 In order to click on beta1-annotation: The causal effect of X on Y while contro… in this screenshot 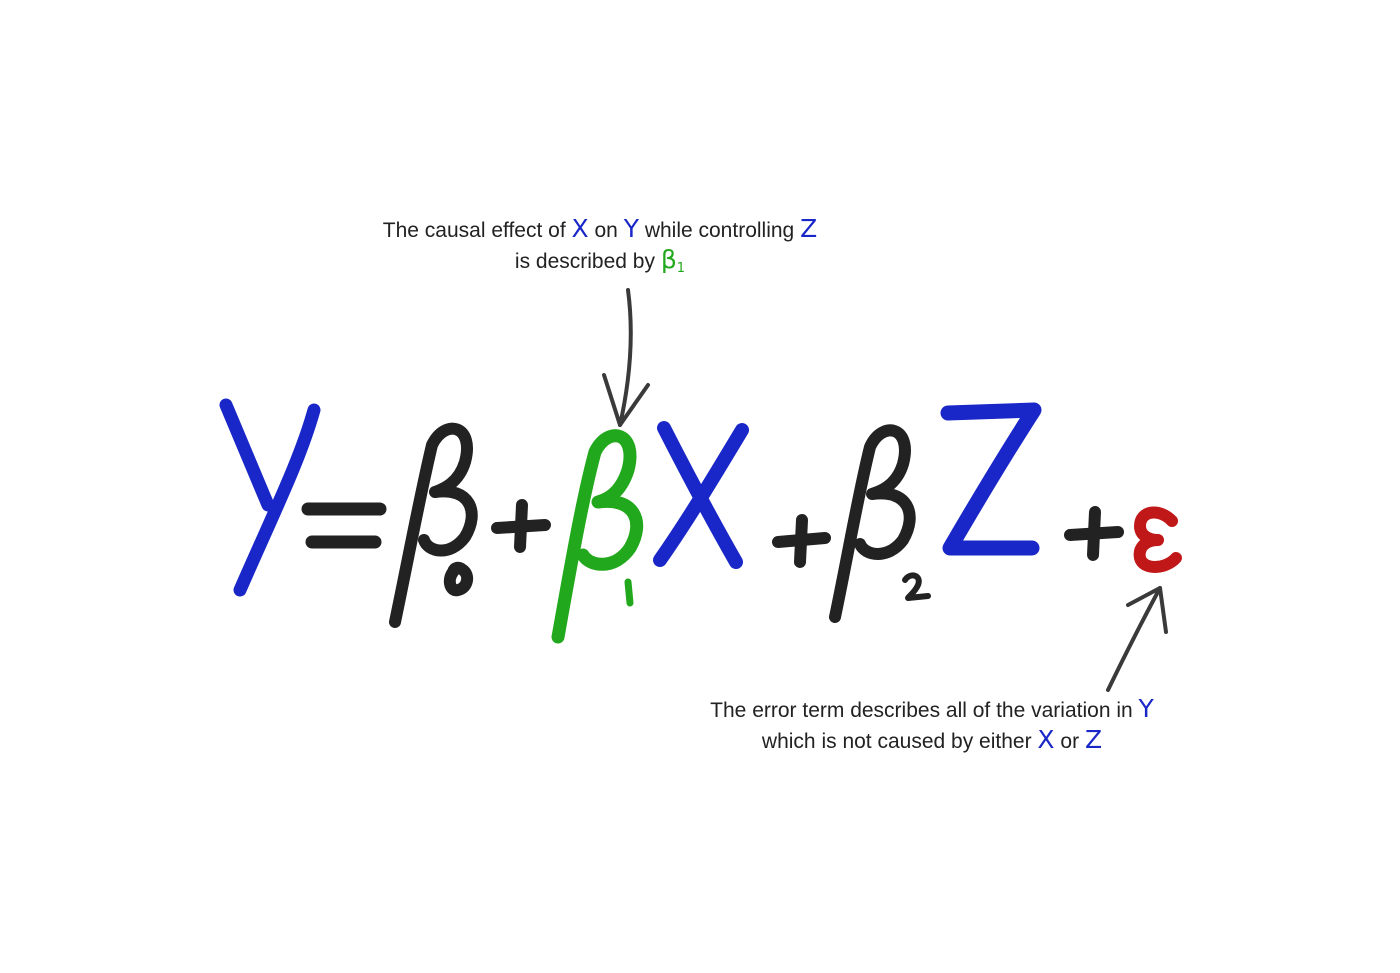, I will do `click(600, 248)`.